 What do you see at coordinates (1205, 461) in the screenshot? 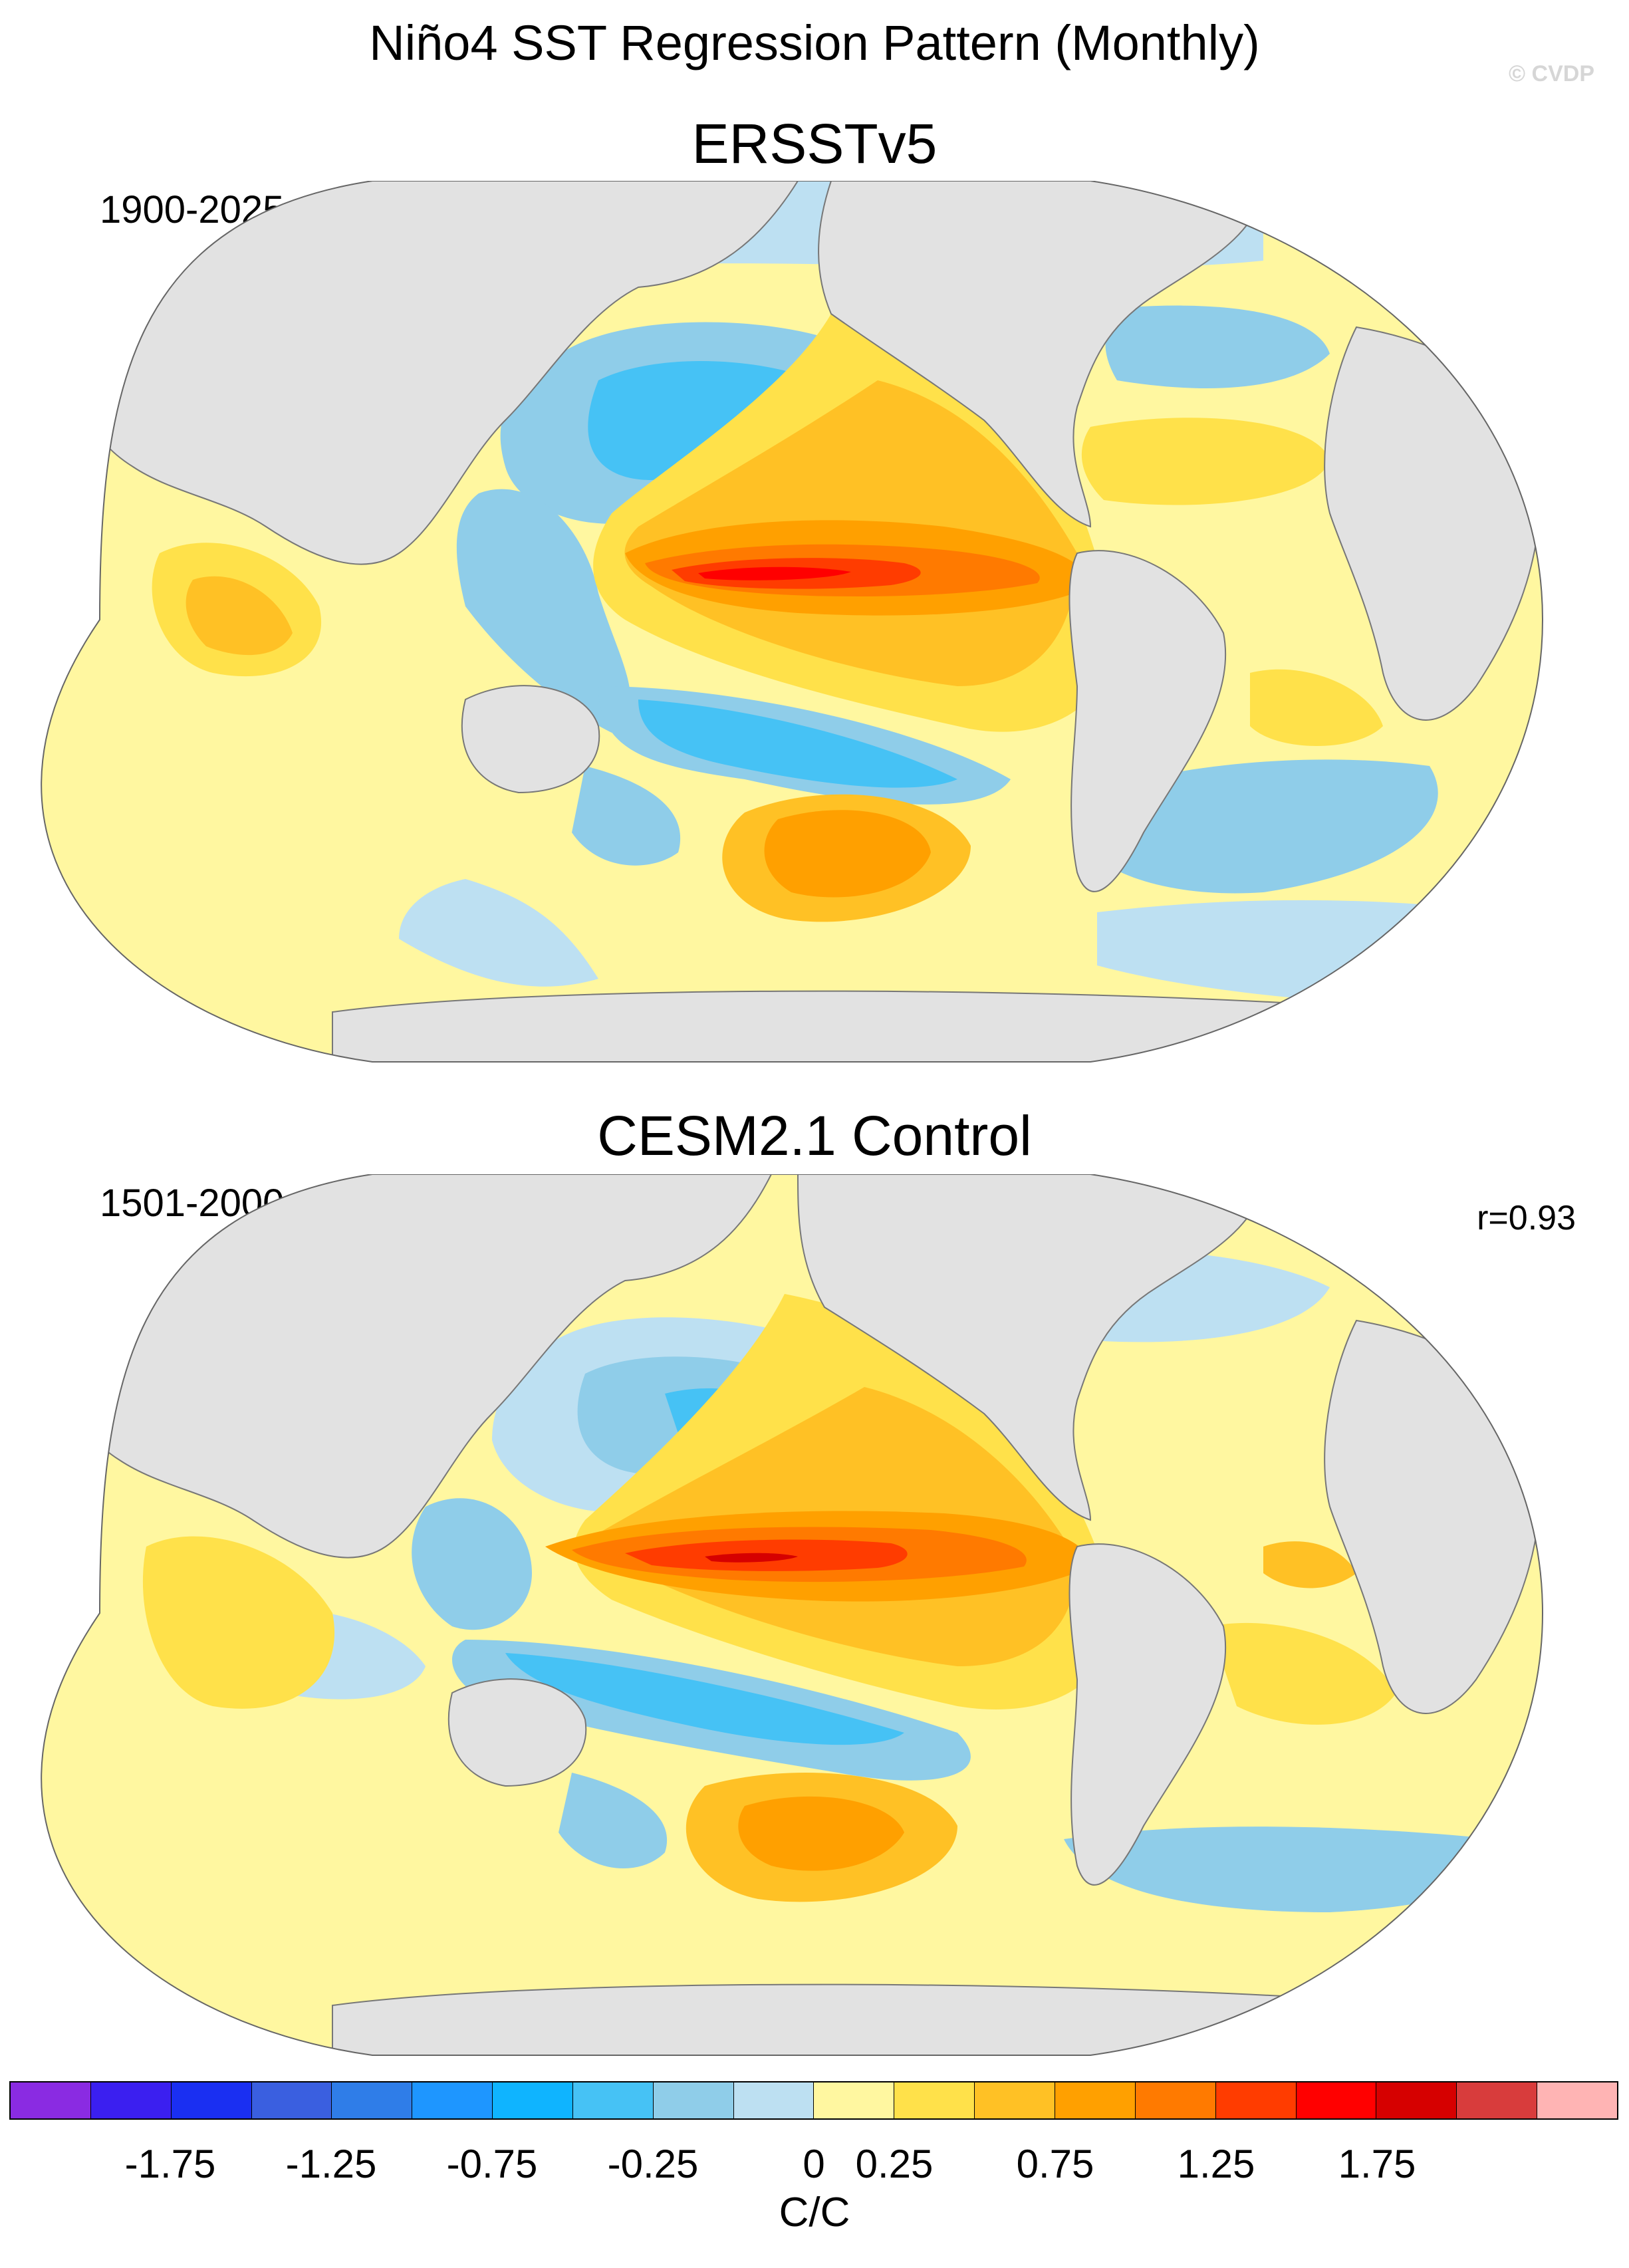
I see `north-atlantic-warm` at bounding box center [1205, 461].